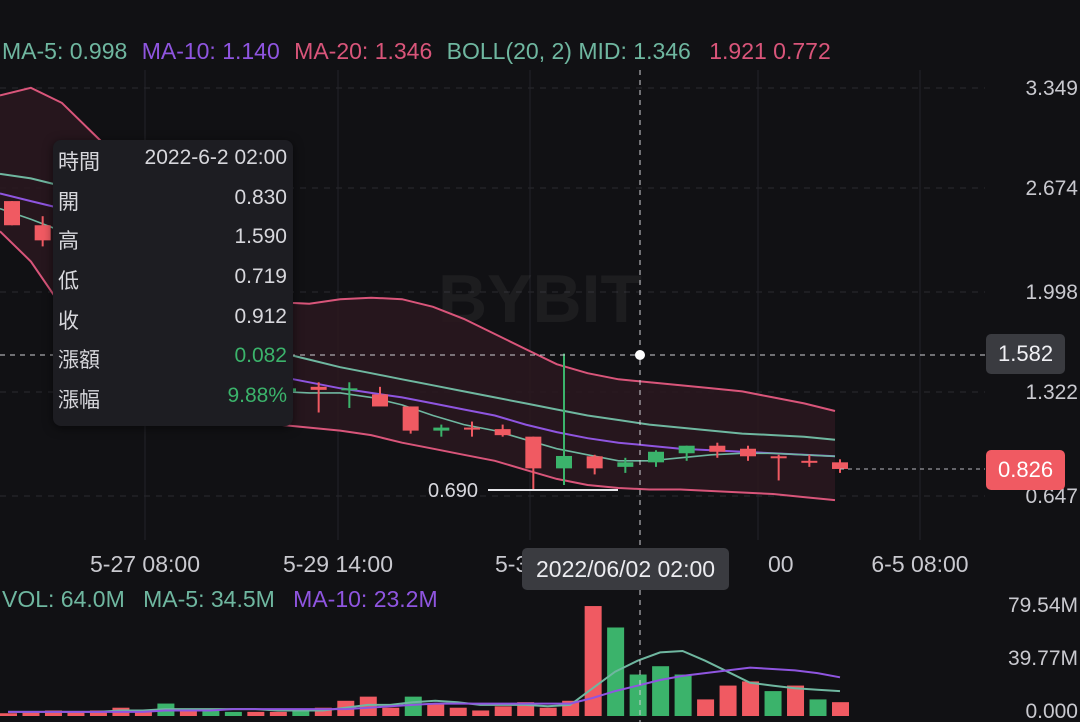 This screenshot has width=1080, height=722. I want to click on time-tick-label: 00, so click(781, 564).